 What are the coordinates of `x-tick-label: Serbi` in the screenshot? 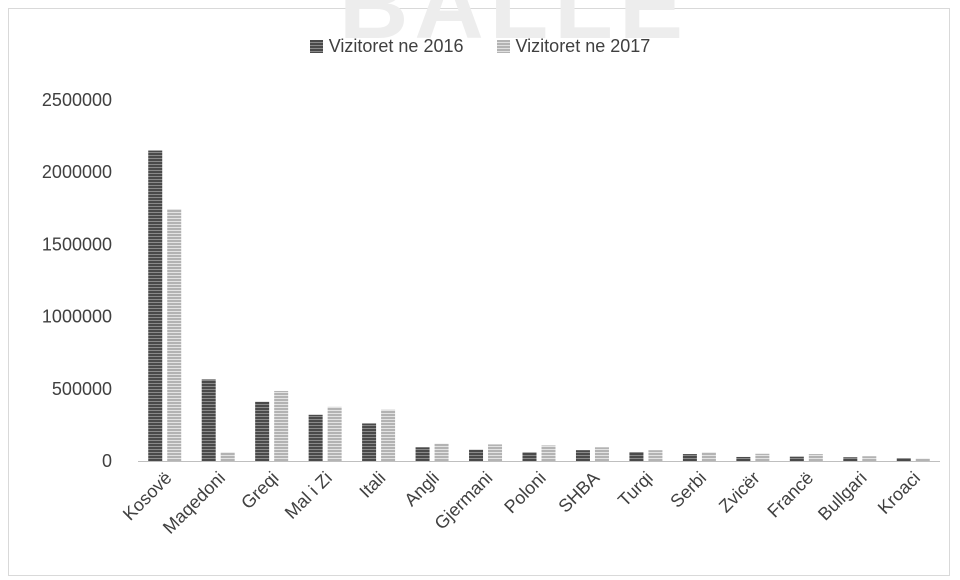 It's located at (688, 490).